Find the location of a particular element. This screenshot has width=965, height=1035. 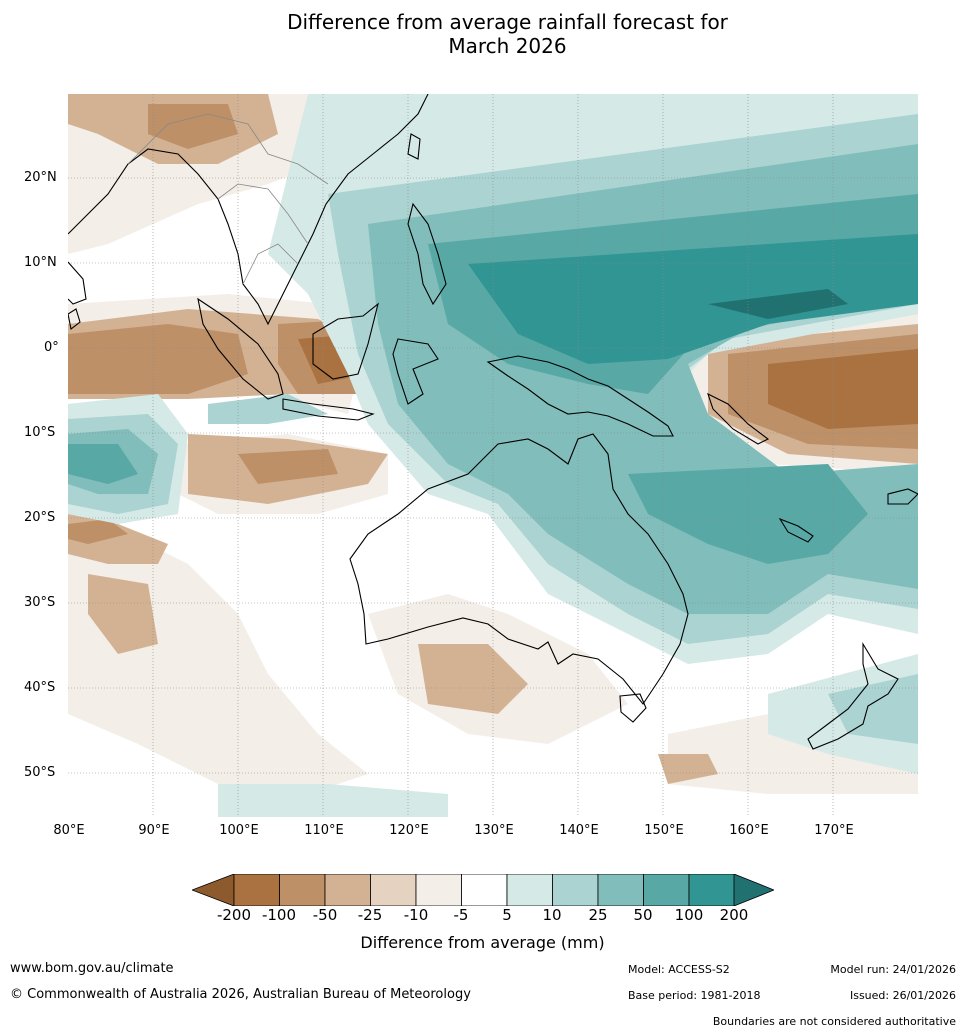

colorbar-label: 200 is located at coordinates (734, 915).